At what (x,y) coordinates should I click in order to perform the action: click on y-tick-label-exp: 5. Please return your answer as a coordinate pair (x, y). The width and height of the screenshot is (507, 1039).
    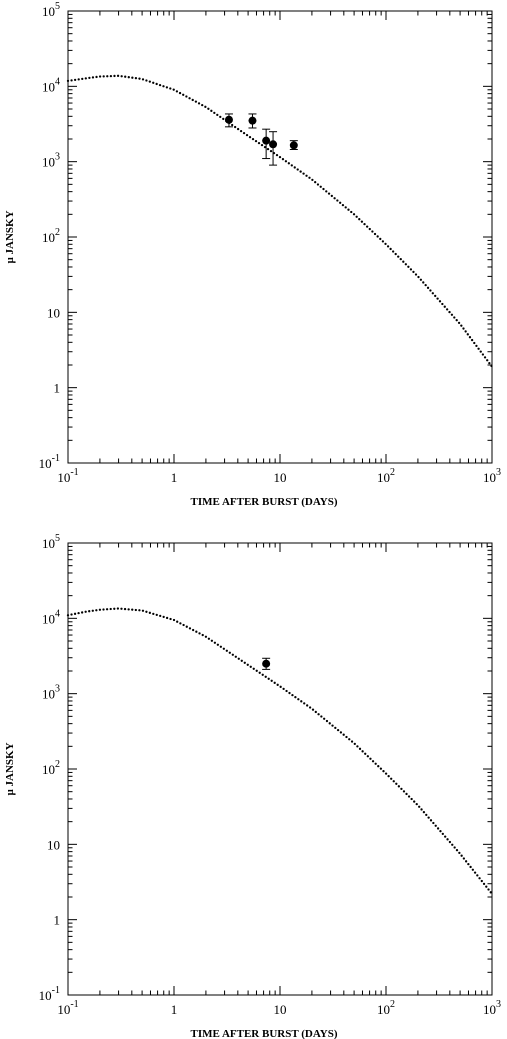
    Looking at the image, I should click on (57, 6).